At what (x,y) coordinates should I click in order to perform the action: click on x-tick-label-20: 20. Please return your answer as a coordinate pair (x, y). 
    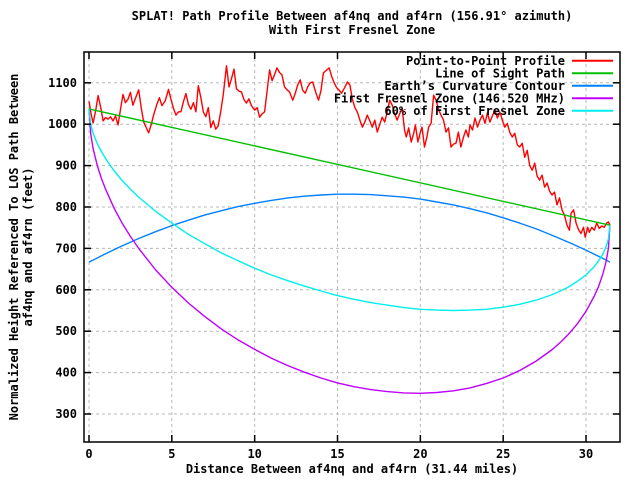
    Looking at the image, I should click on (420, 454).